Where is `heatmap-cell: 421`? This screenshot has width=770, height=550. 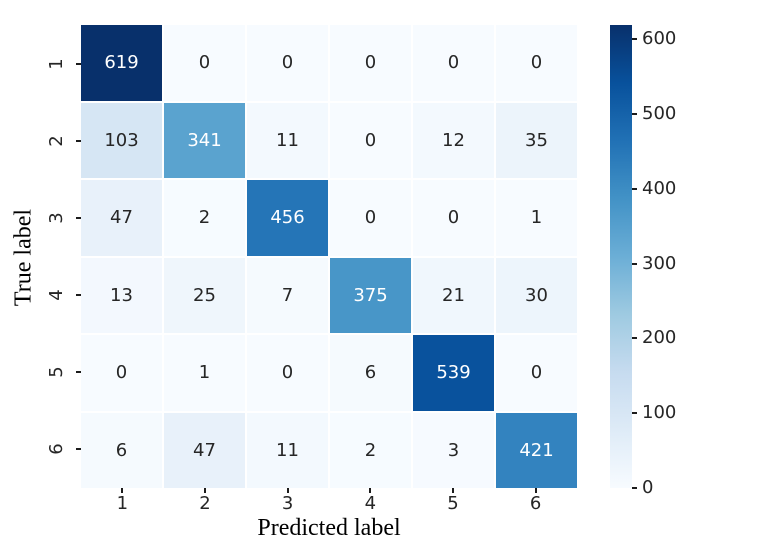 heatmap-cell: 421 is located at coordinates (536, 450).